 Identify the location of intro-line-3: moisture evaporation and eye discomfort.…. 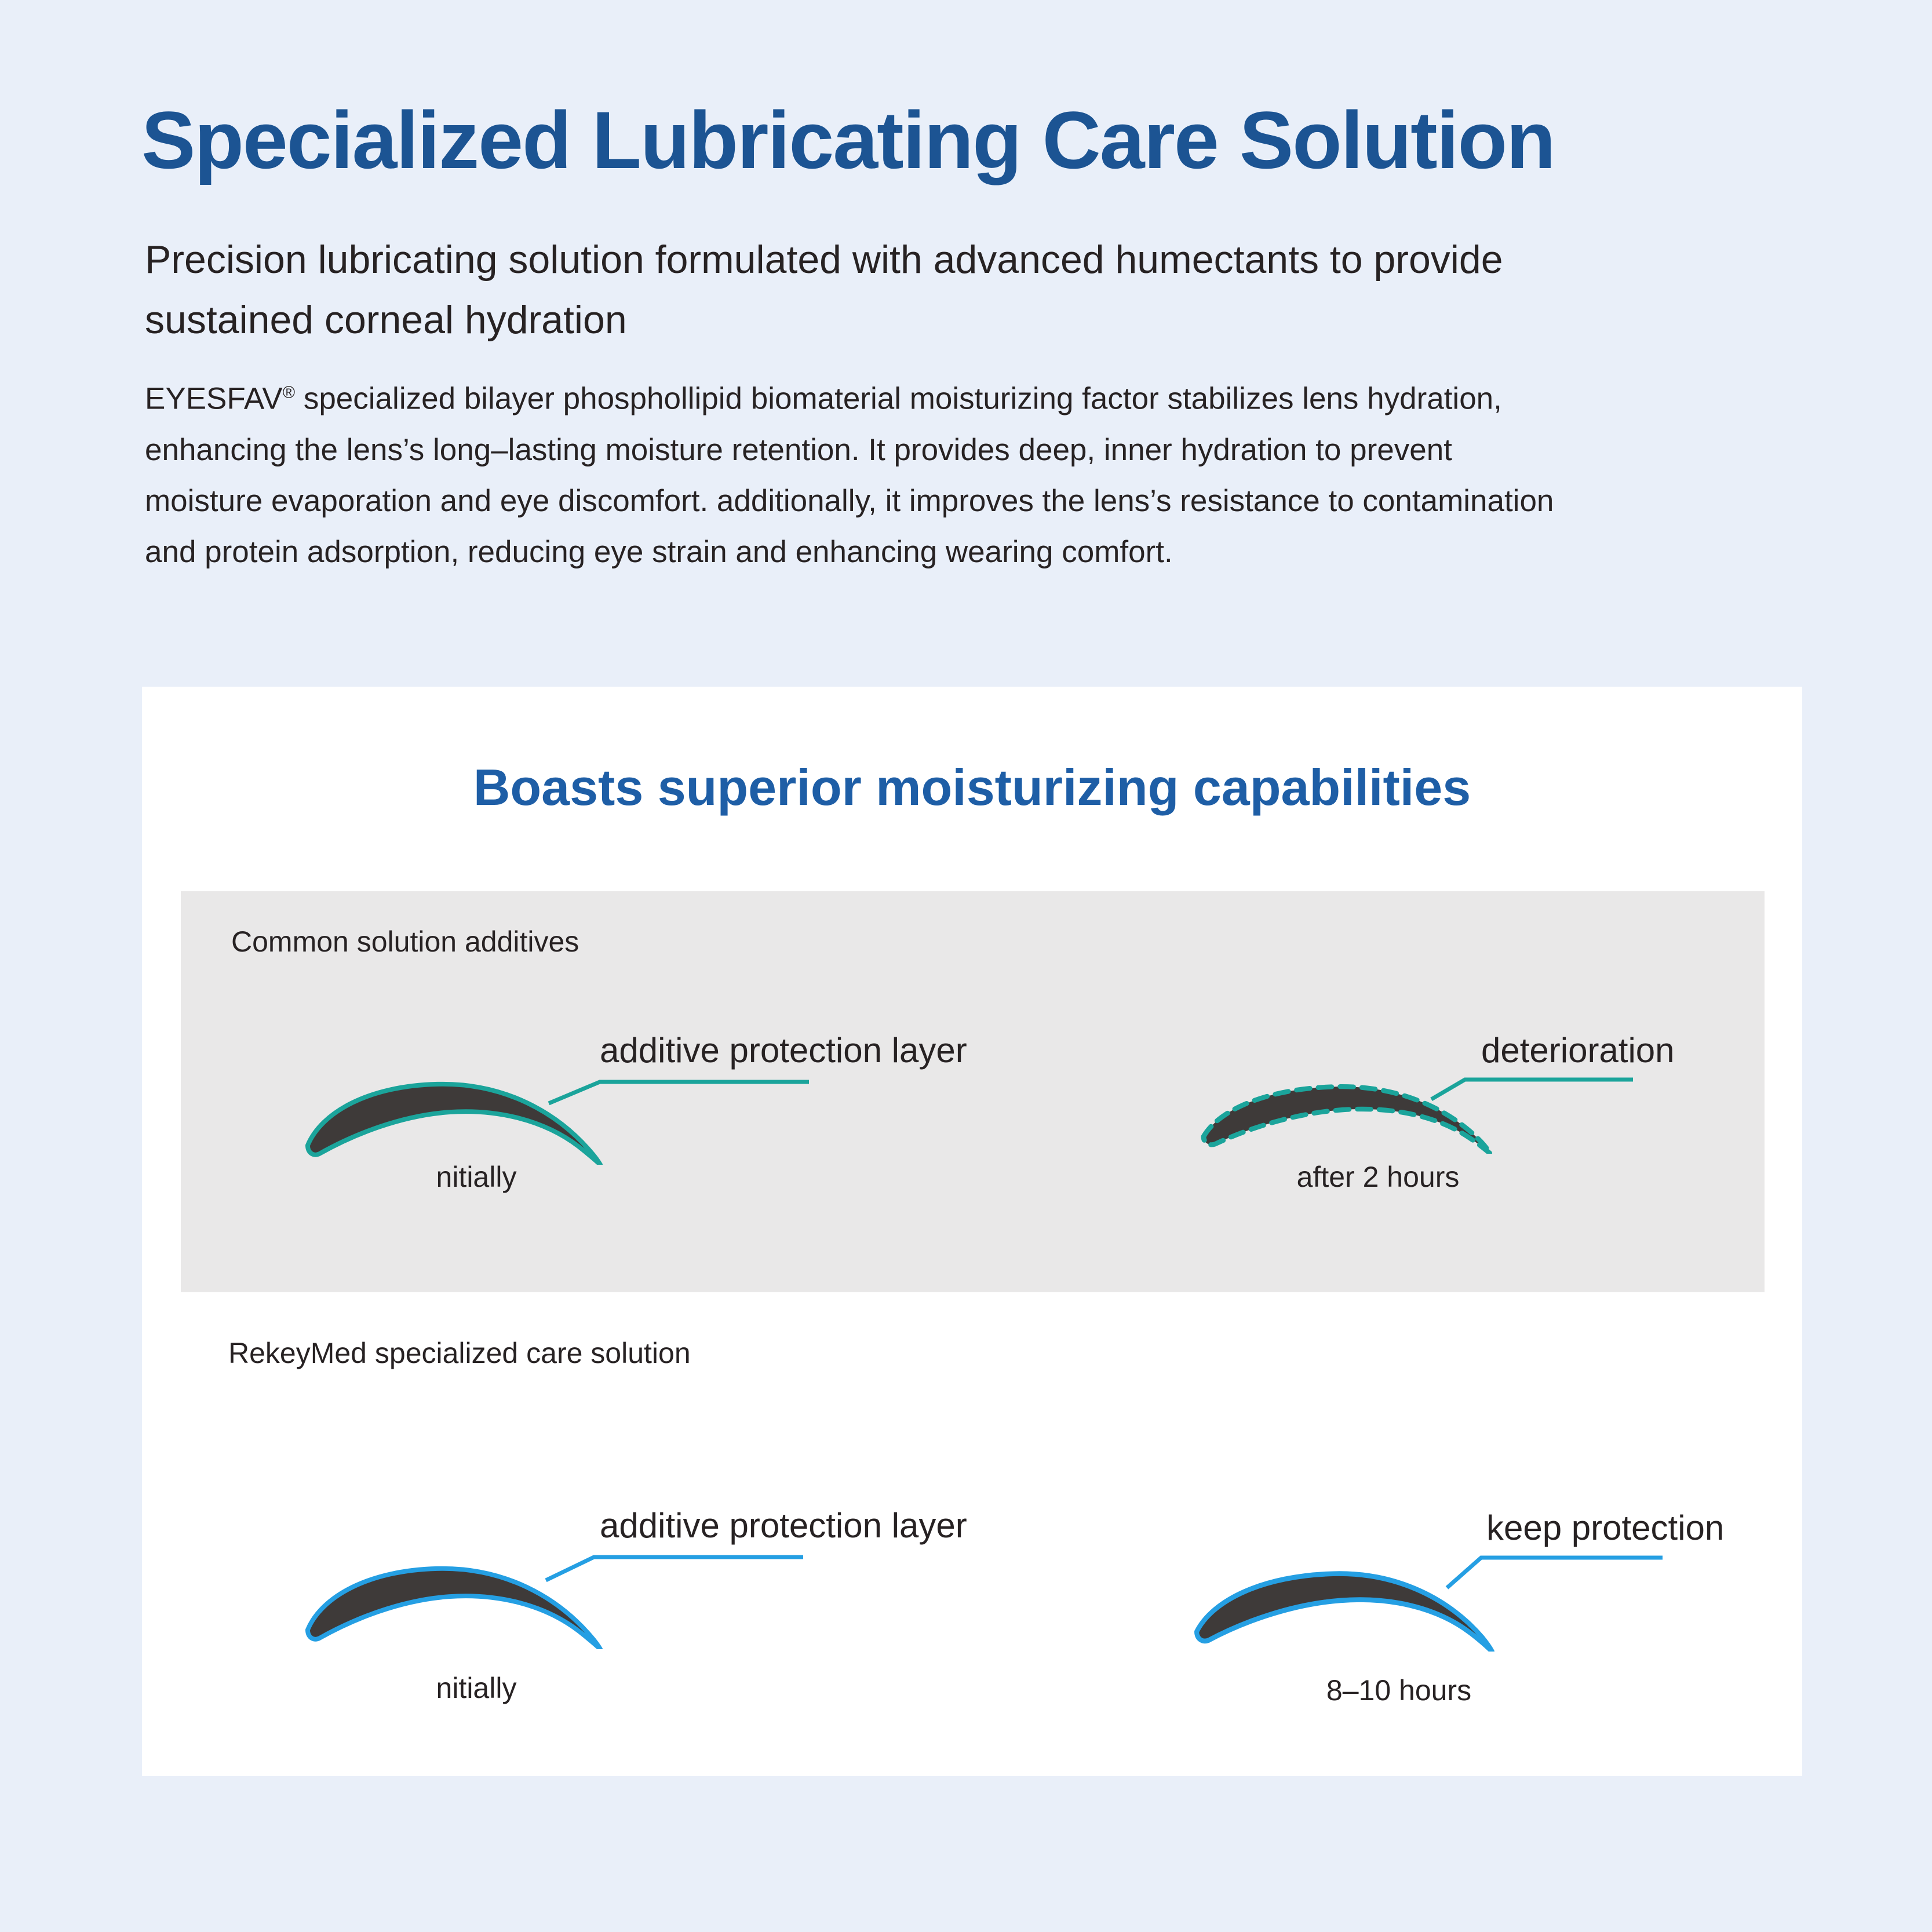
(850, 501).